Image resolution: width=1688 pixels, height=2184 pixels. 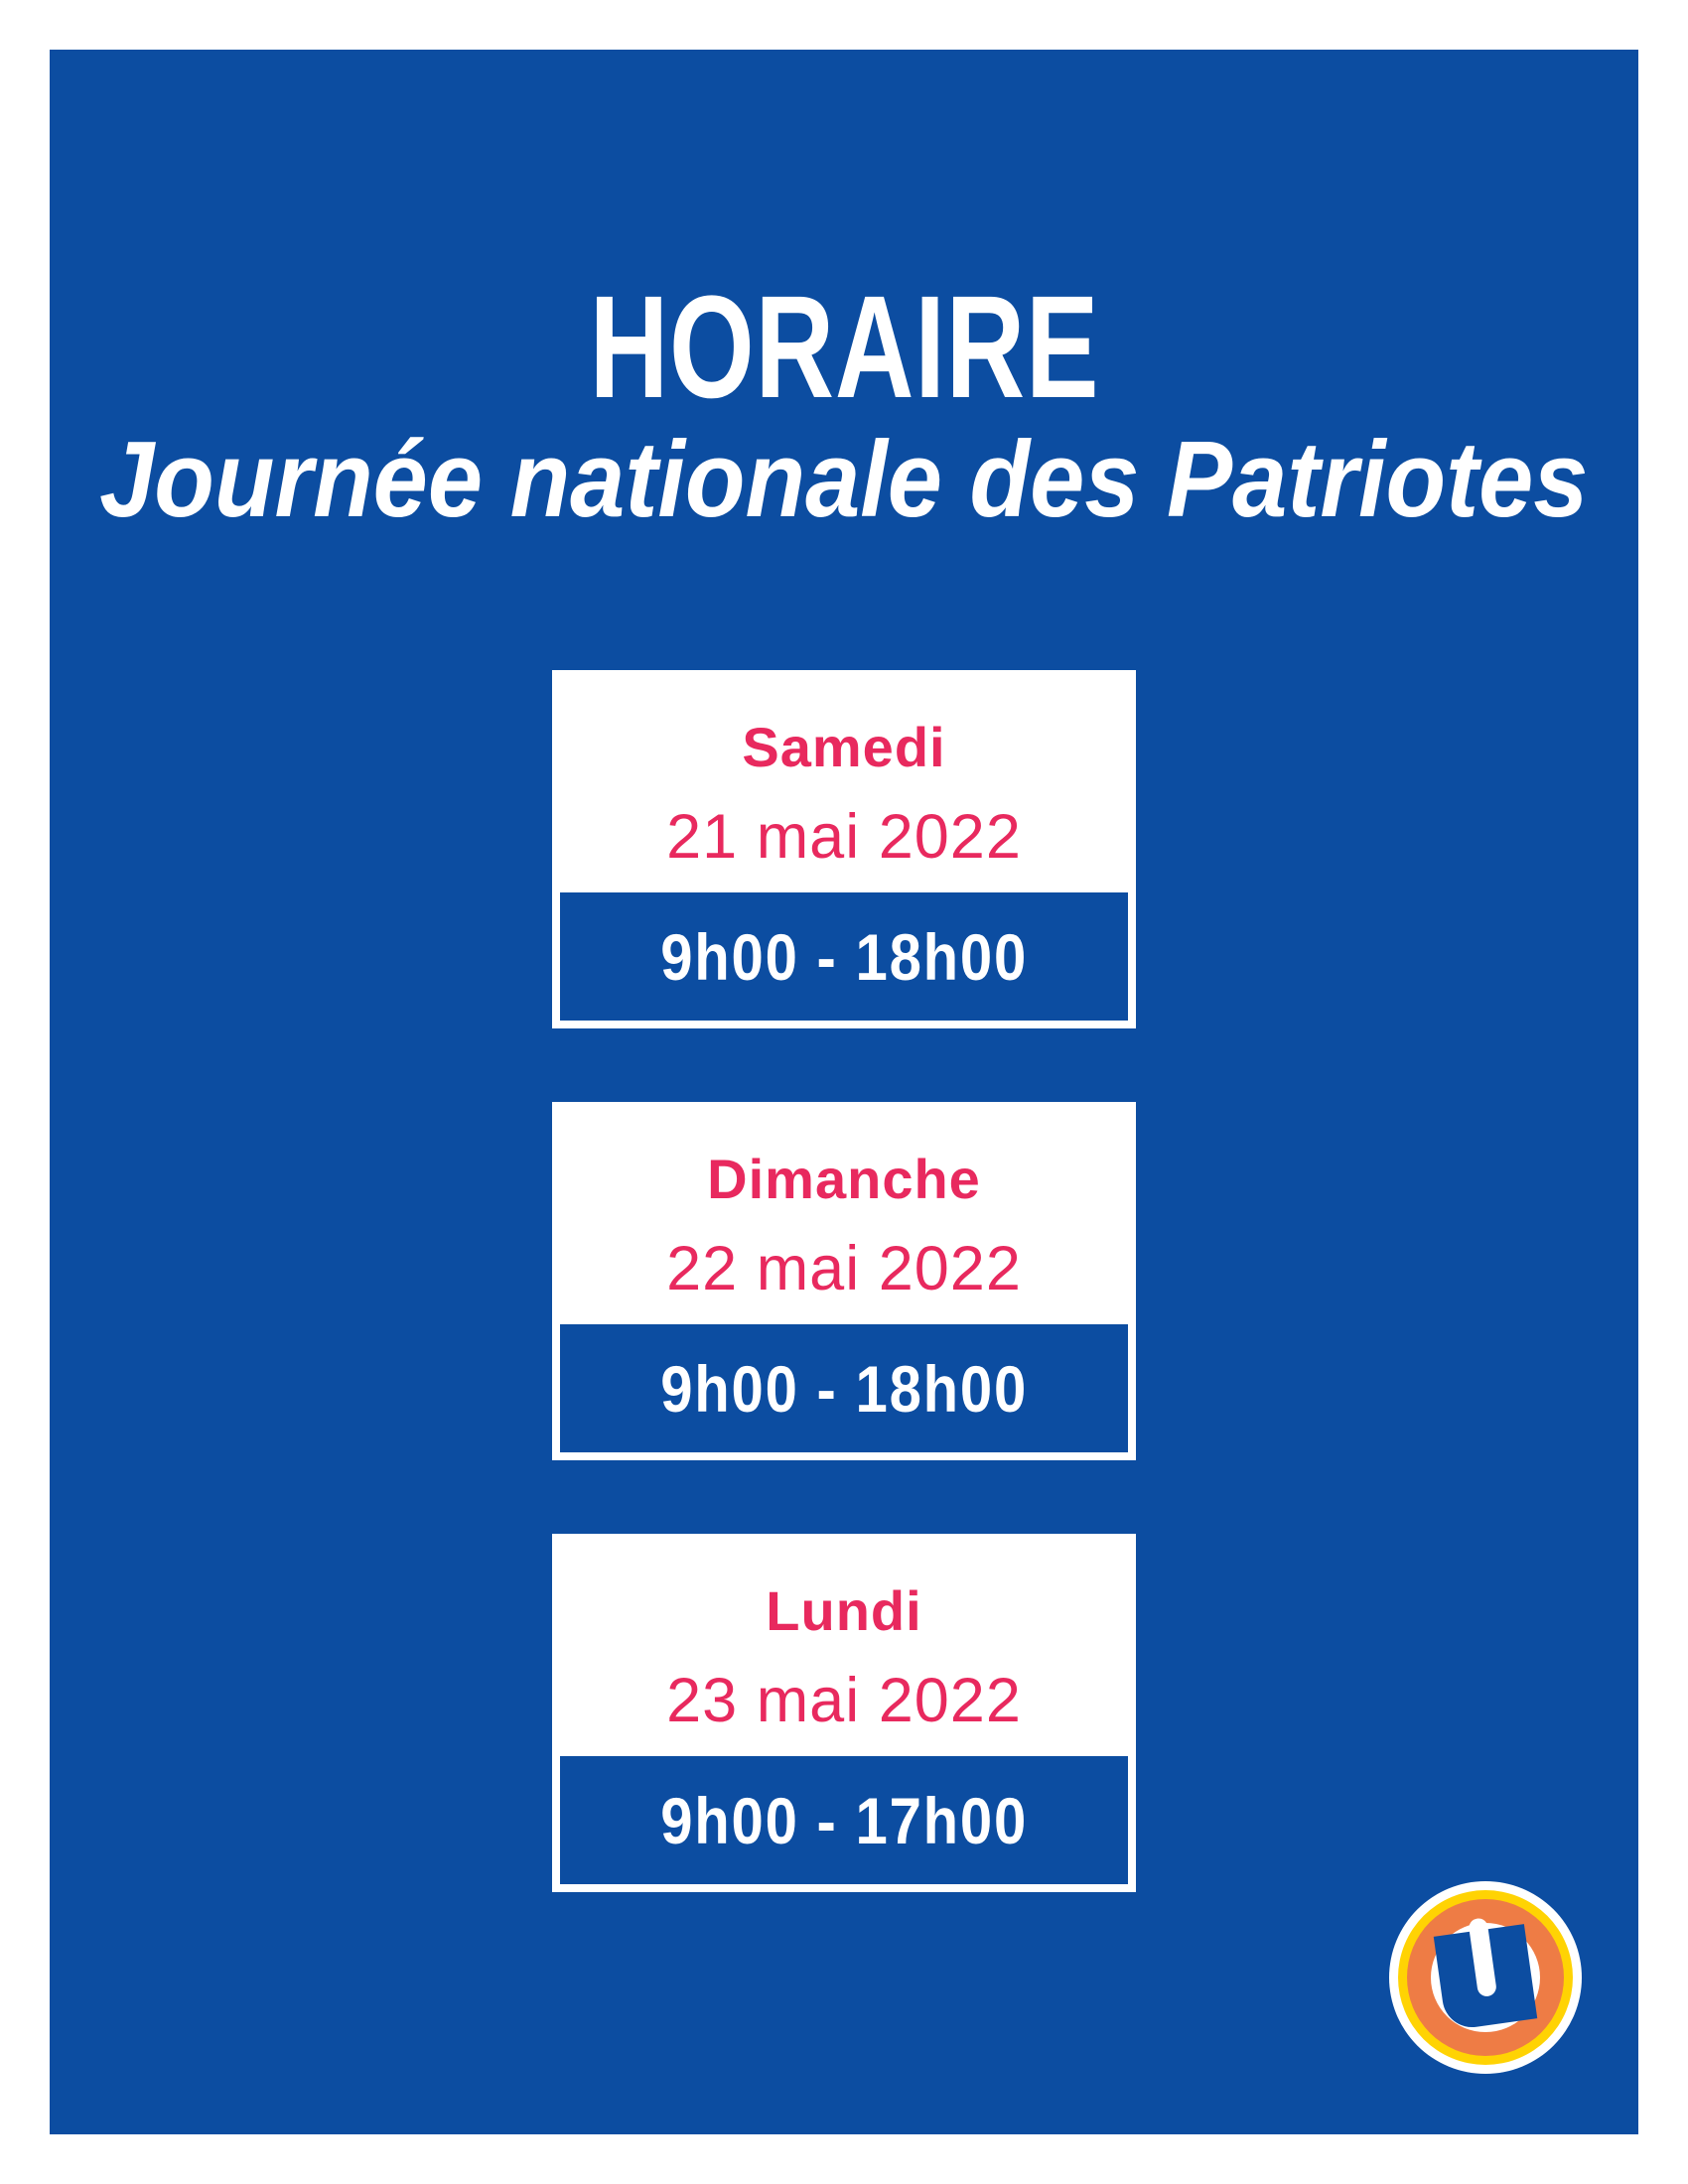 I want to click on day-label: Dimanche, so click(x=844, y=1179).